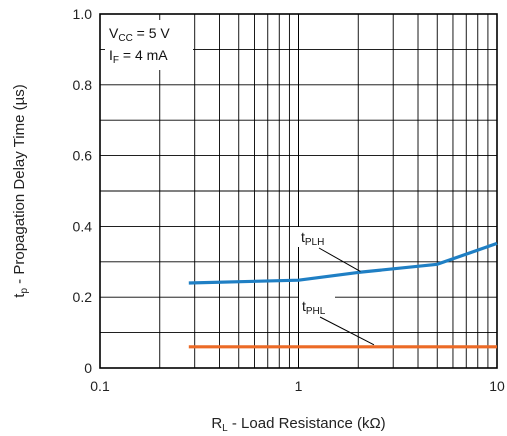 This screenshot has height=436, width=507. What do you see at coordinates (497, 386) in the screenshot?
I see `x-tick-label: 10` at bounding box center [497, 386].